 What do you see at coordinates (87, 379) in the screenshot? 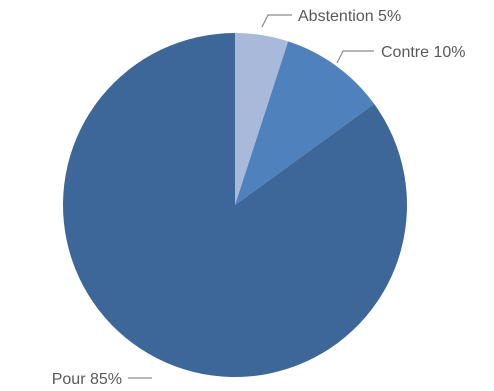
I see `data-label-pour: Pour 85%` at bounding box center [87, 379].